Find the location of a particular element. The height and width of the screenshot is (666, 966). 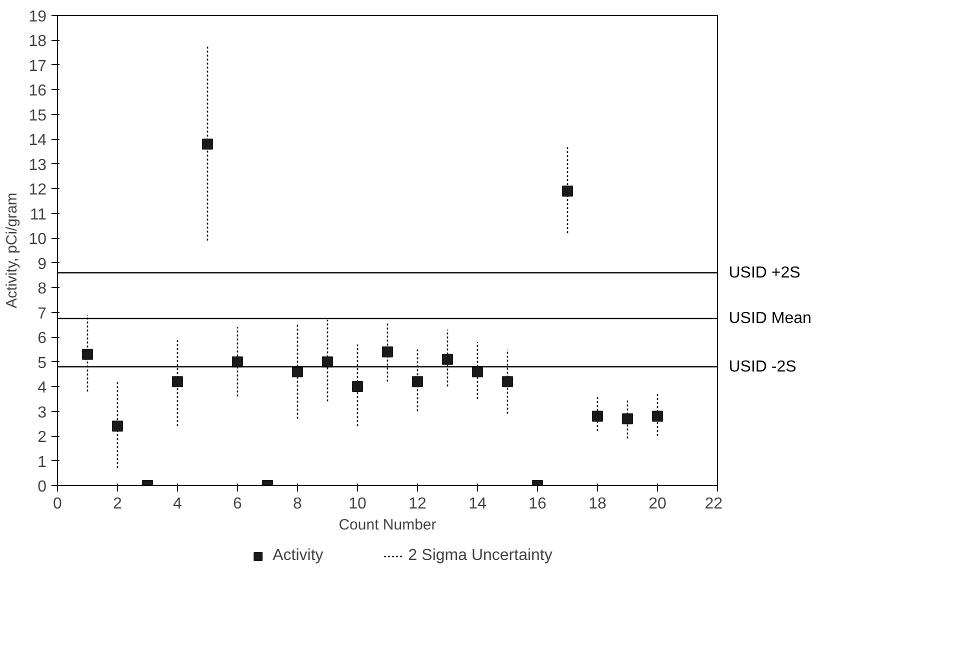

x-tick-label: 6 is located at coordinates (237, 504).